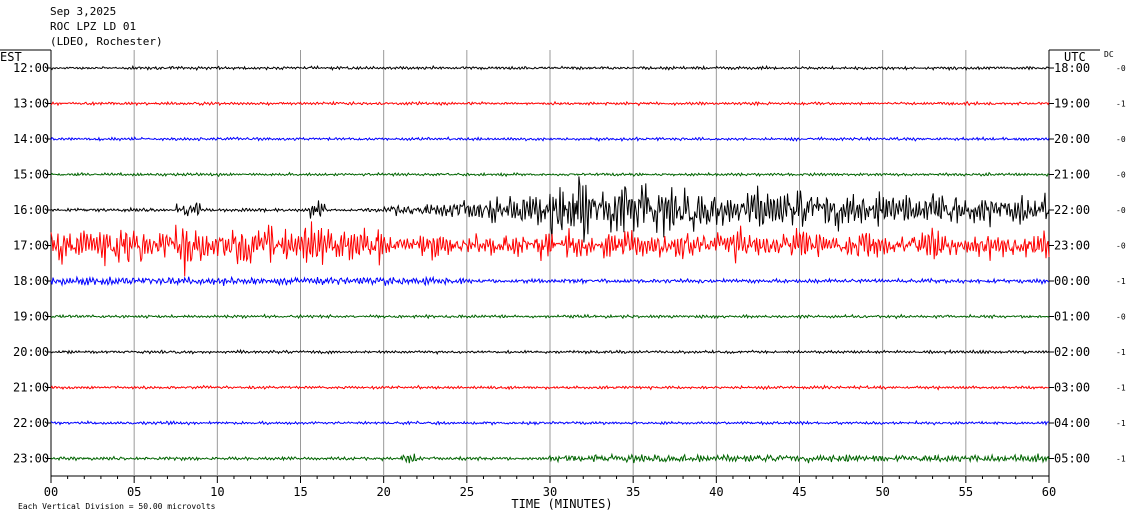 This screenshot has width=1130, height=519. I want to click on dc-label: DC, so click(1109, 54).